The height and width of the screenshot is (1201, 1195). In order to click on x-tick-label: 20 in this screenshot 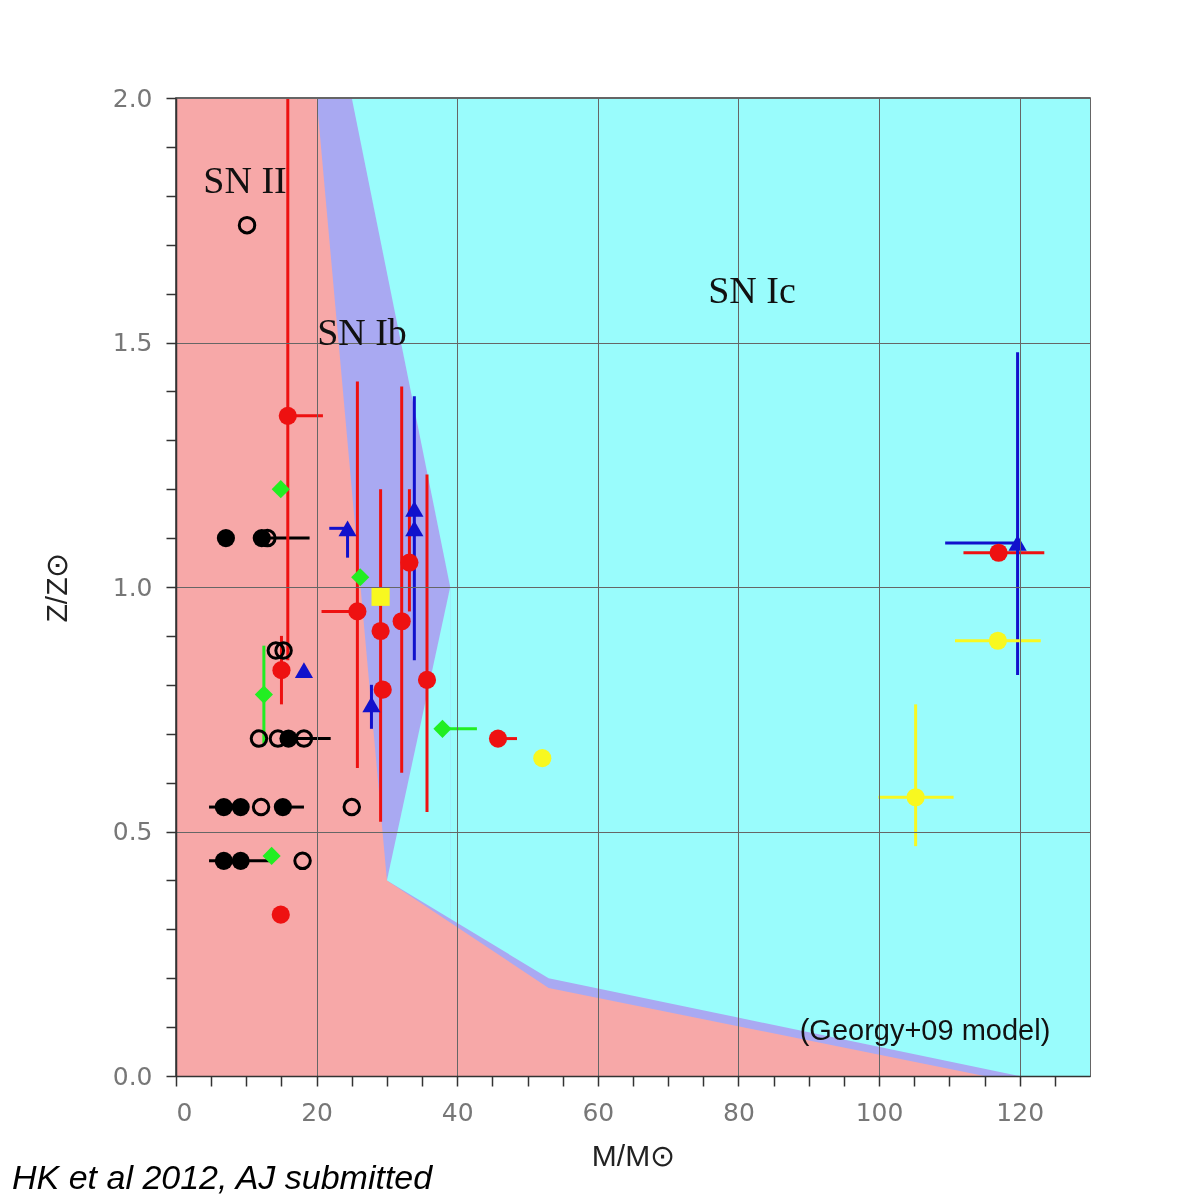, I will do `click(317, 1112)`.